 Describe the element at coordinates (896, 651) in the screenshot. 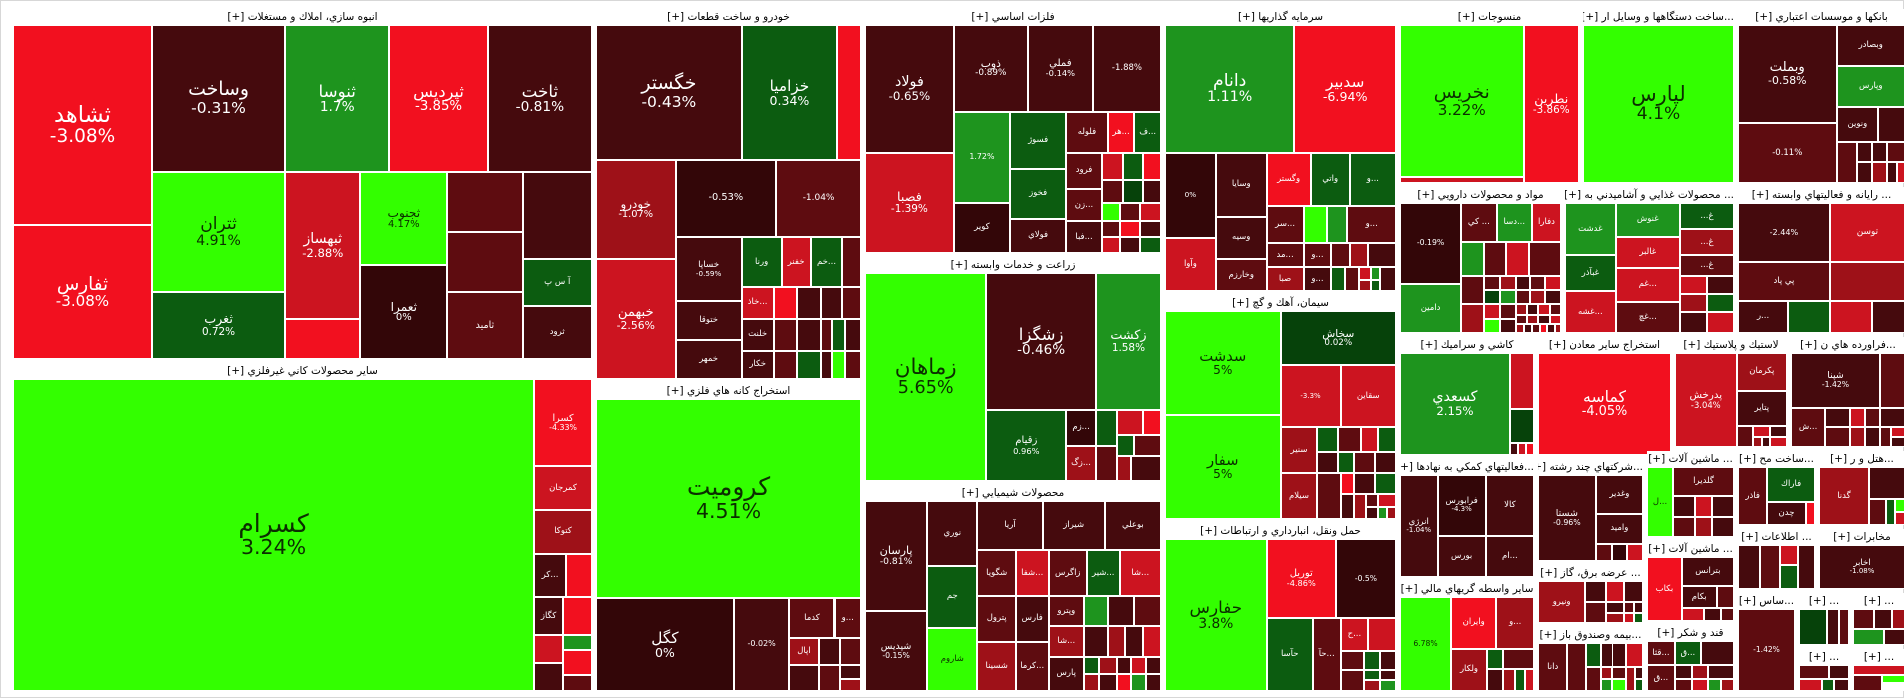

I see `stock-tile: شپديس -0.15%` at that location.